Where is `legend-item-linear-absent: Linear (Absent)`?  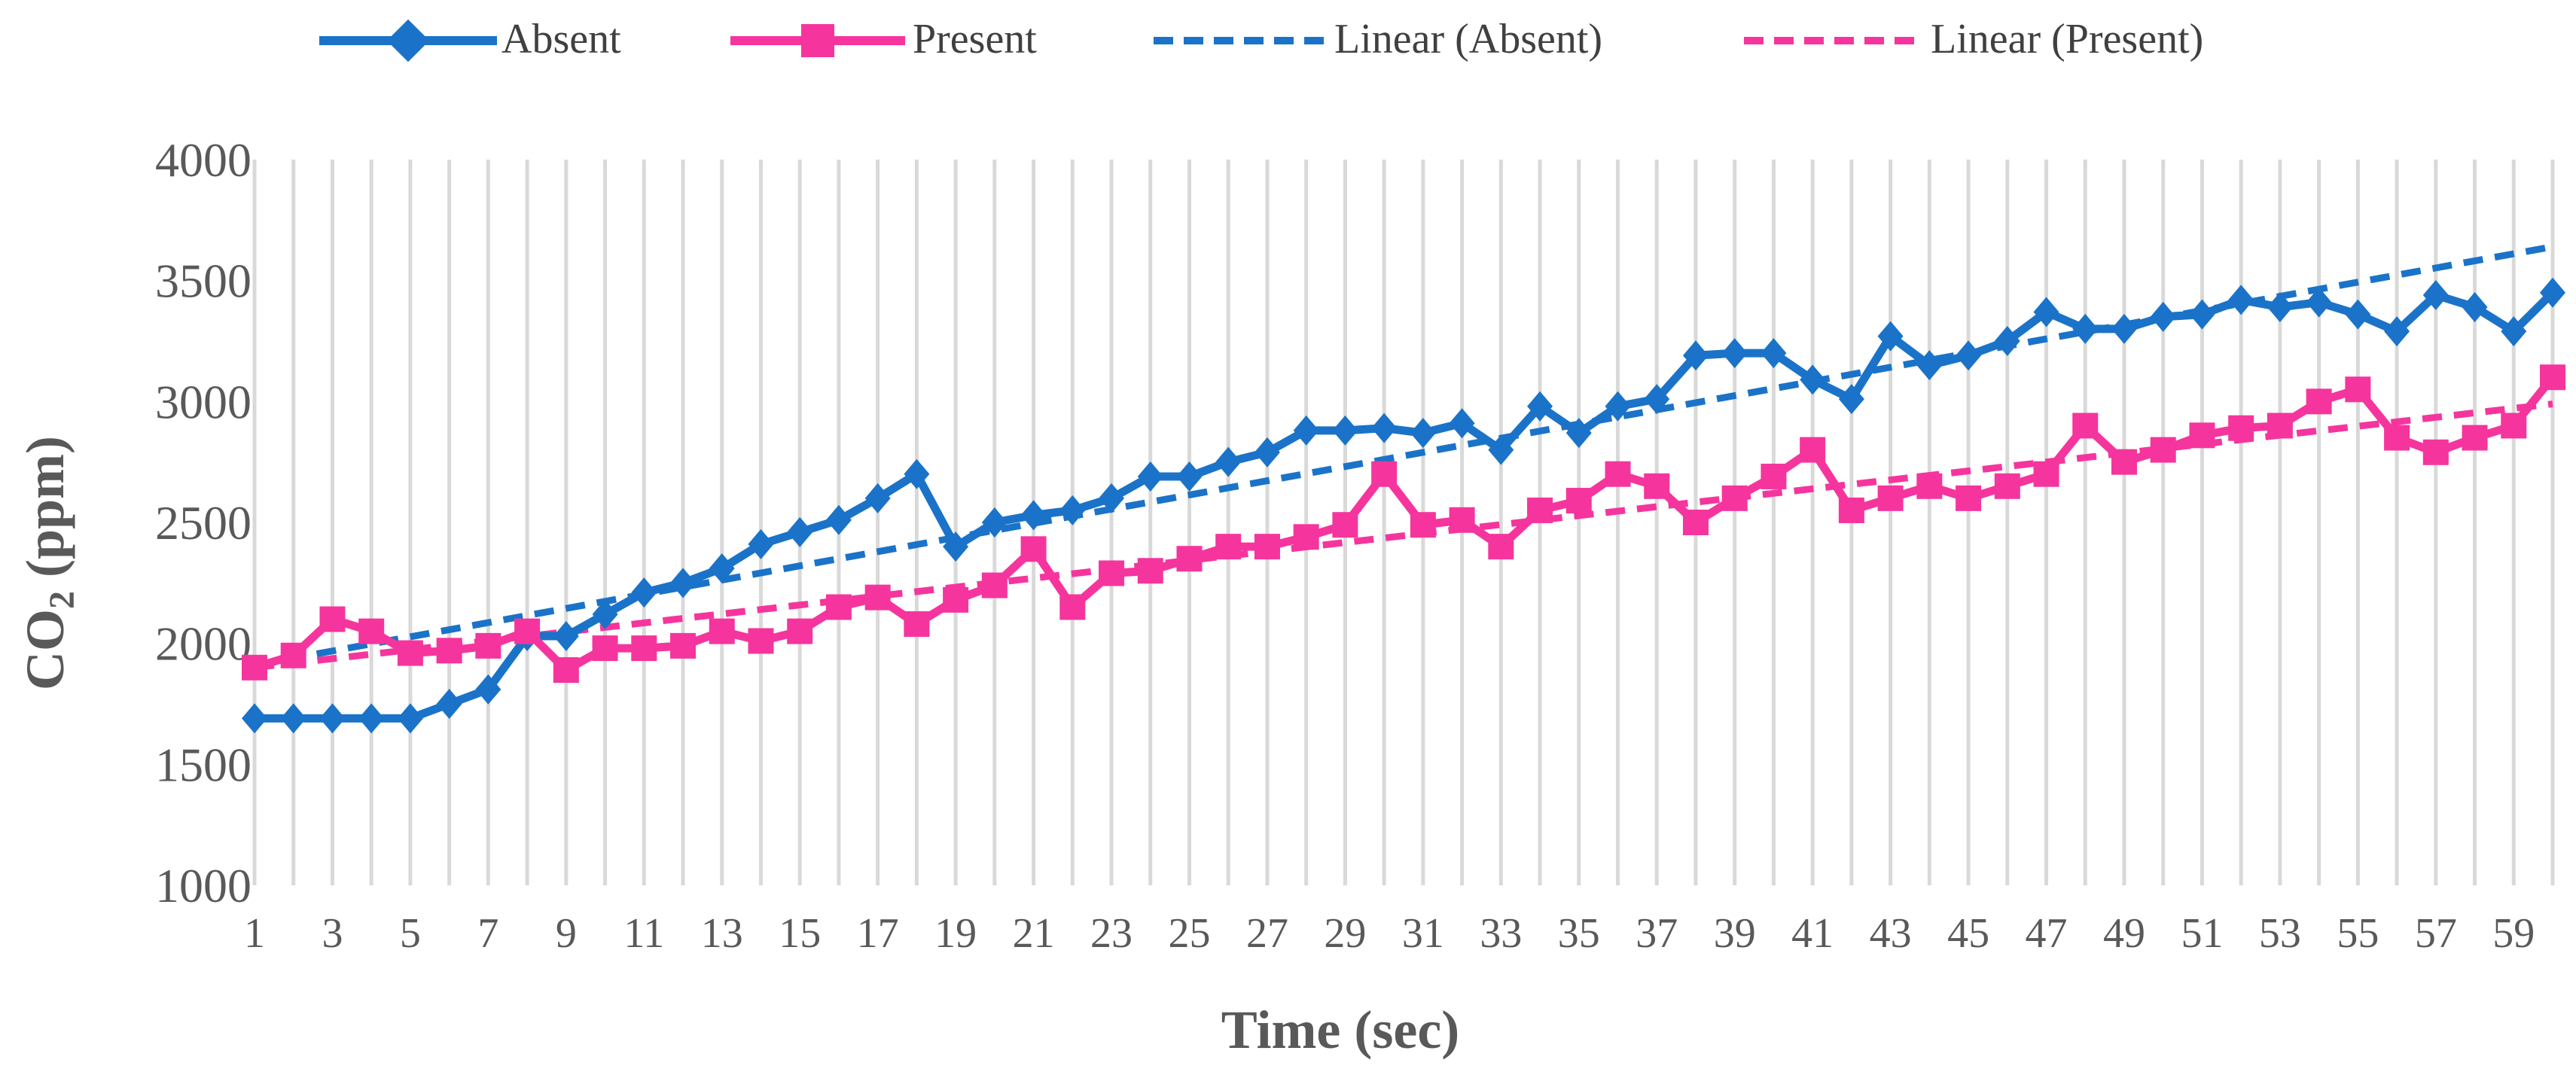
legend-item-linear-absent: Linear (Absent) is located at coordinates (1378, 39).